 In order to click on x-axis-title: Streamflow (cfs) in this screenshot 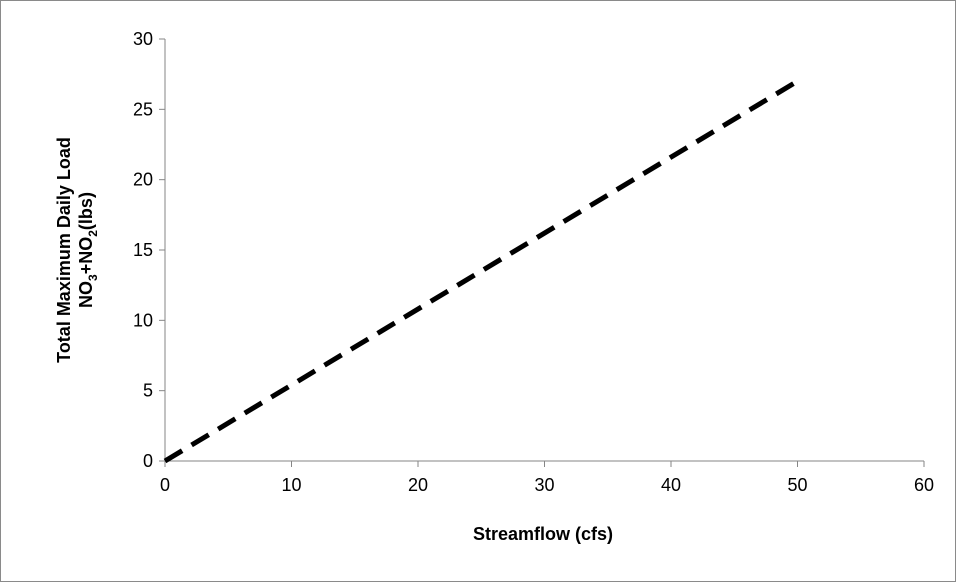, I will do `click(543, 534)`.